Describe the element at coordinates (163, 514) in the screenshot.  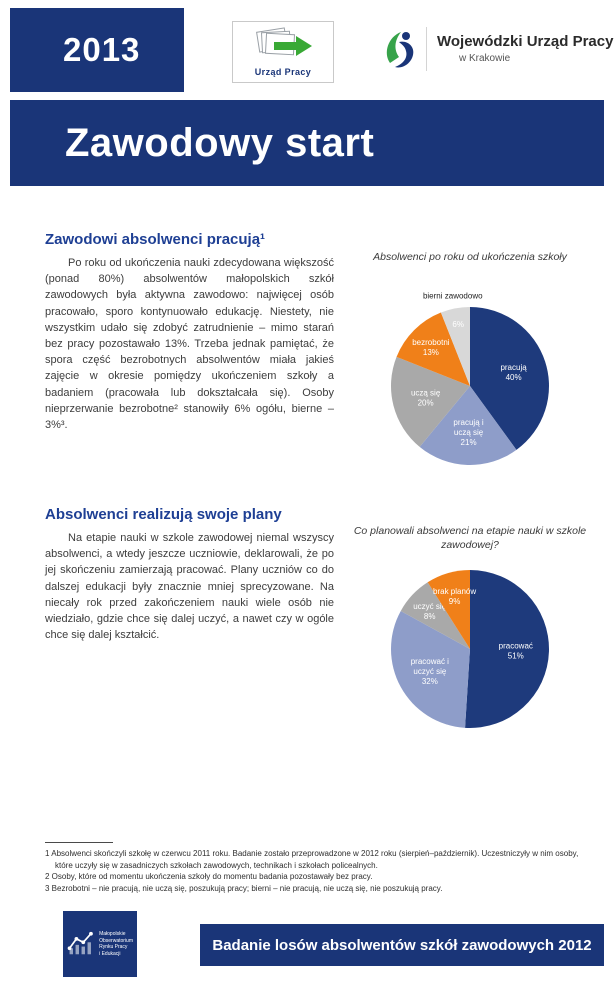
I see `section-2-heading: Absolwenci realizują swoje plany` at that location.